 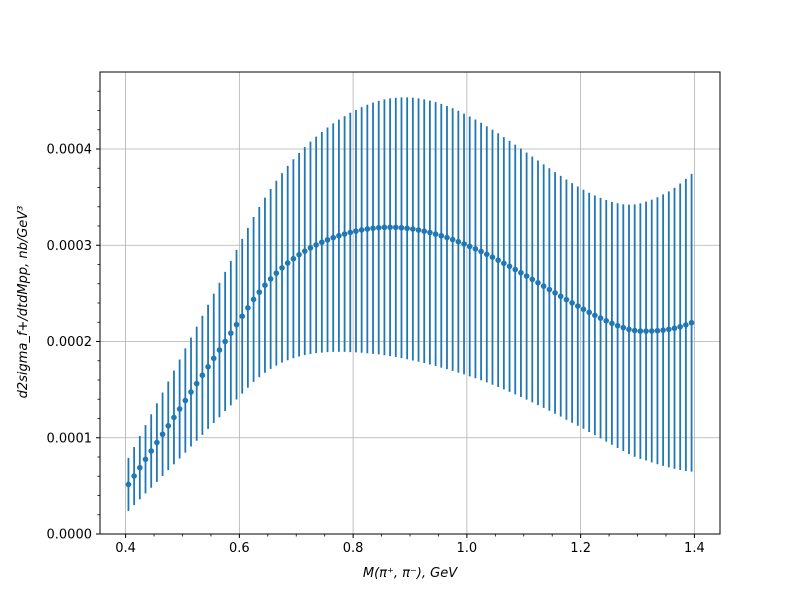 I want to click on x-tick-label: 1.0, so click(x=467, y=548).